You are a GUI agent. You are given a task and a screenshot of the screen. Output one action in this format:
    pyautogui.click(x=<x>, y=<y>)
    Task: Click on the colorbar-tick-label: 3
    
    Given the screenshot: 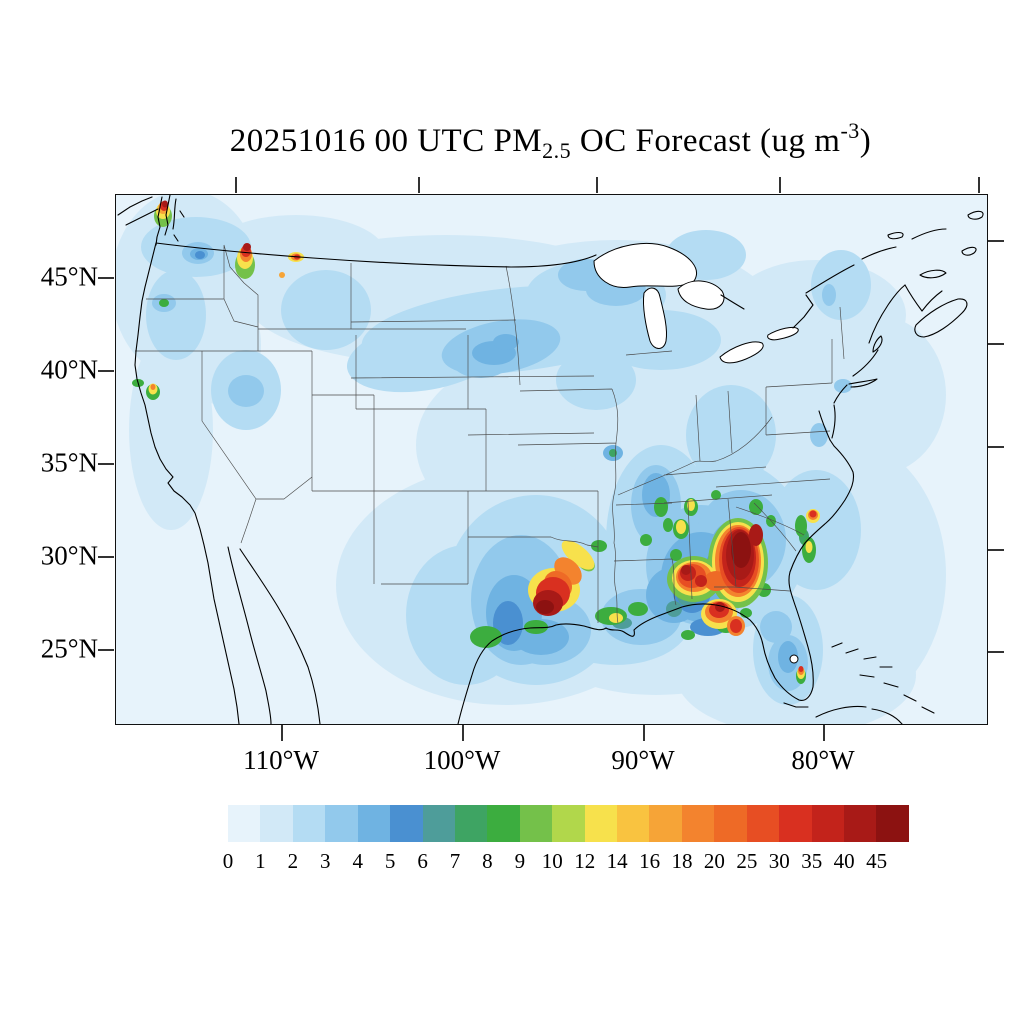 What is the action you would take?
    pyautogui.click(x=325, y=861)
    